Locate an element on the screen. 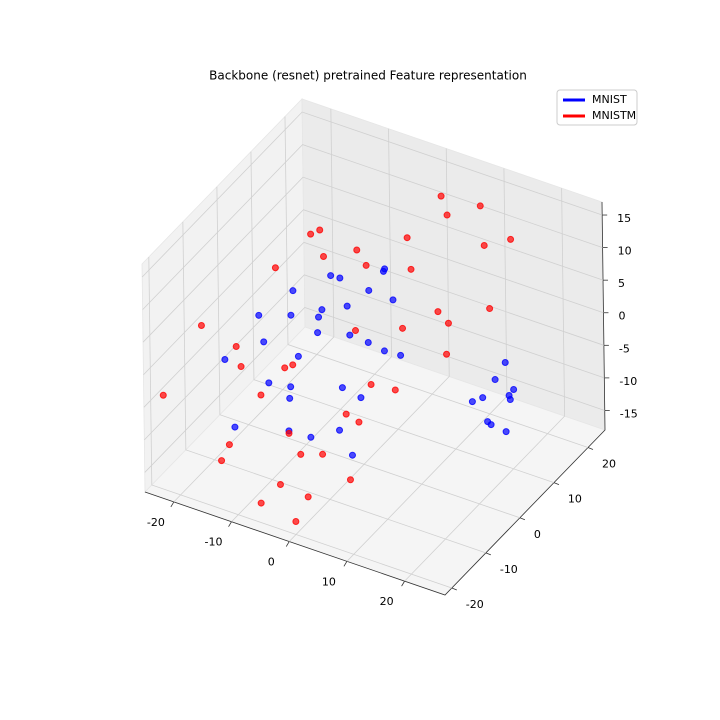 The width and height of the screenshot is (720, 720). x-tick-label: 0 is located at coordinates (271, 562).